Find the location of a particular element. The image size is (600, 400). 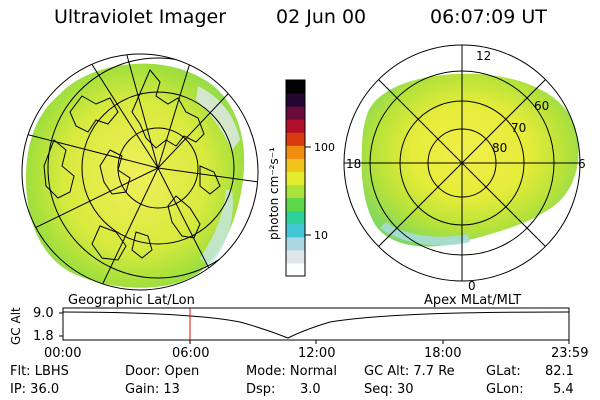

glon-value: 5.4 is located at coordinates (563, 389).